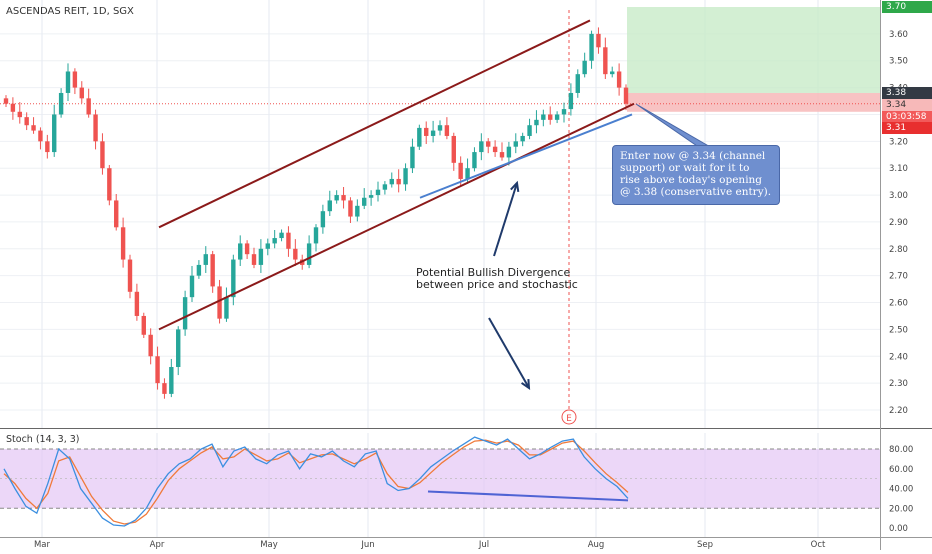  What do you see at coordinates (367, 545) in the screenshot?
I see `month-tick-label: Jun` at bounding box center [367, 545].